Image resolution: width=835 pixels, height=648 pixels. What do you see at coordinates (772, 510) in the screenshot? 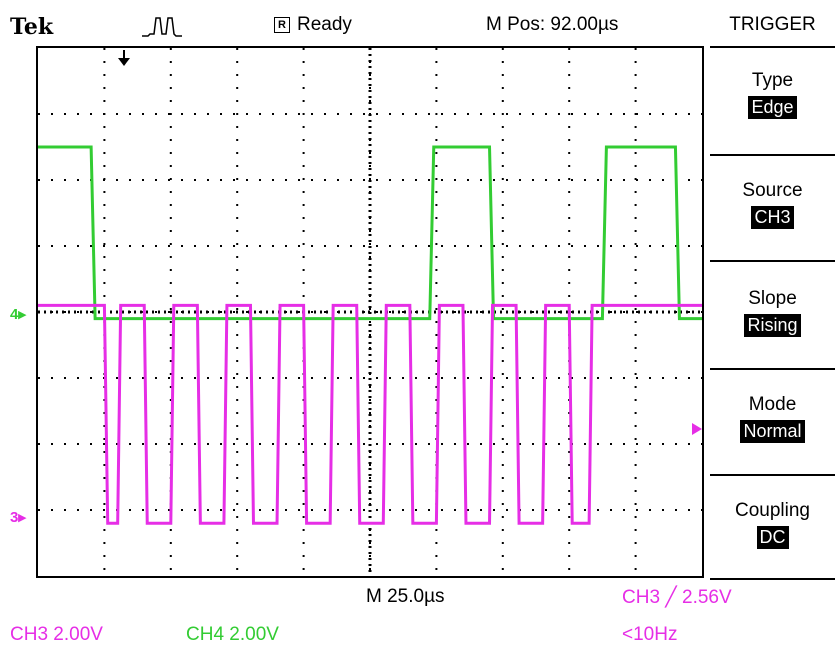
I see `menu-item-label: Coupling` at bounding box center [772, 510].